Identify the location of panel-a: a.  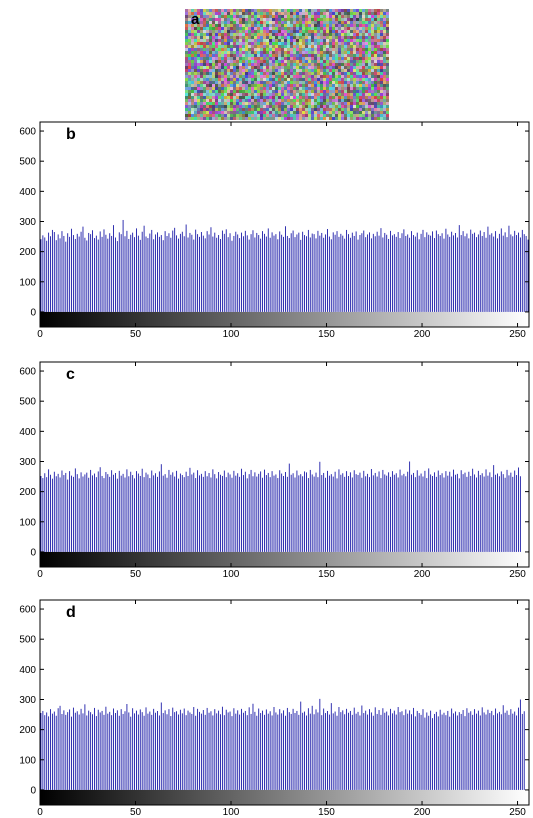
(287, 64).